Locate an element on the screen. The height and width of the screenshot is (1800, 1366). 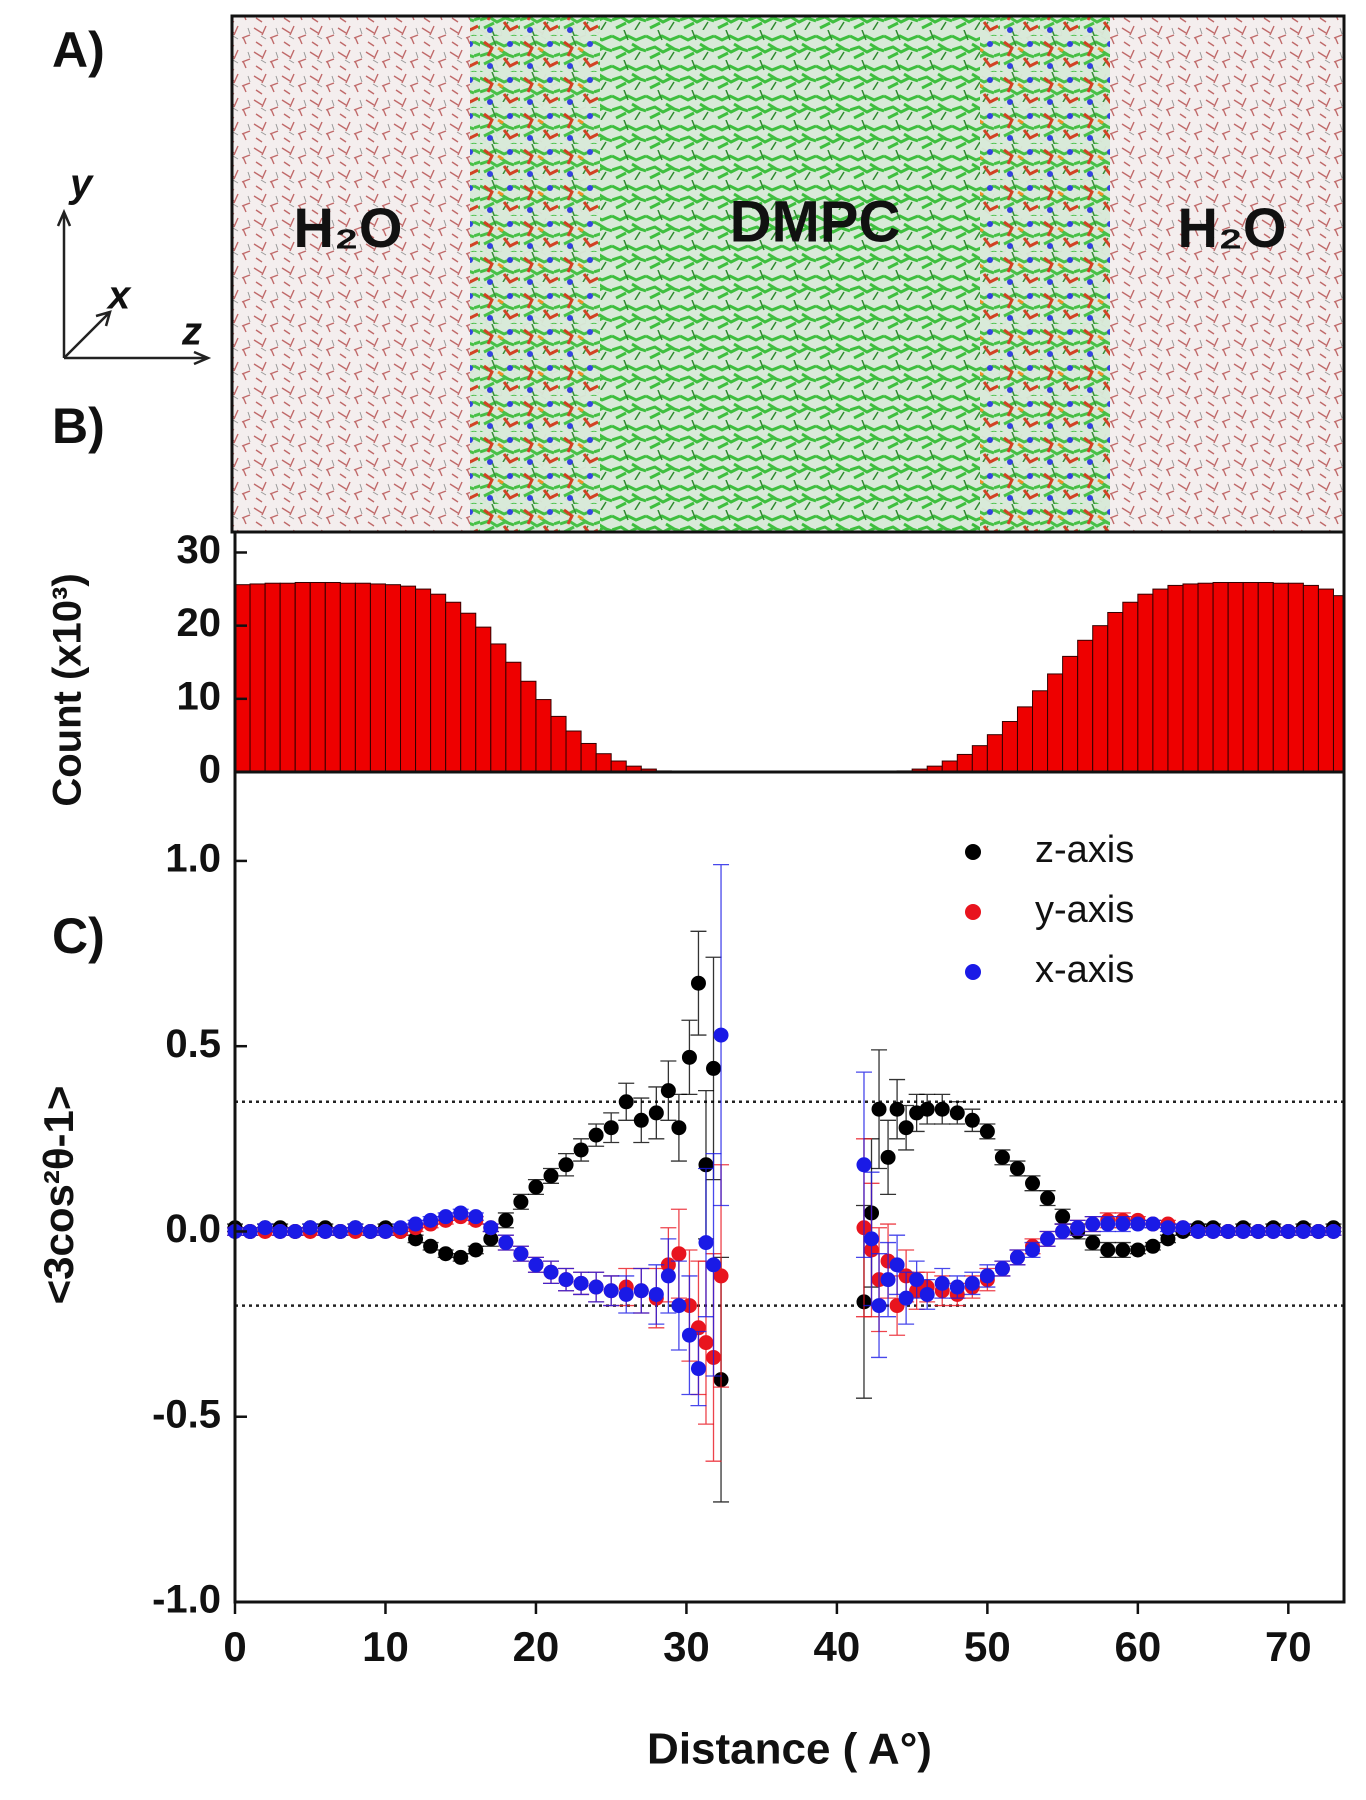
legend-label: z-axis is located at coordinates (1084, 850).